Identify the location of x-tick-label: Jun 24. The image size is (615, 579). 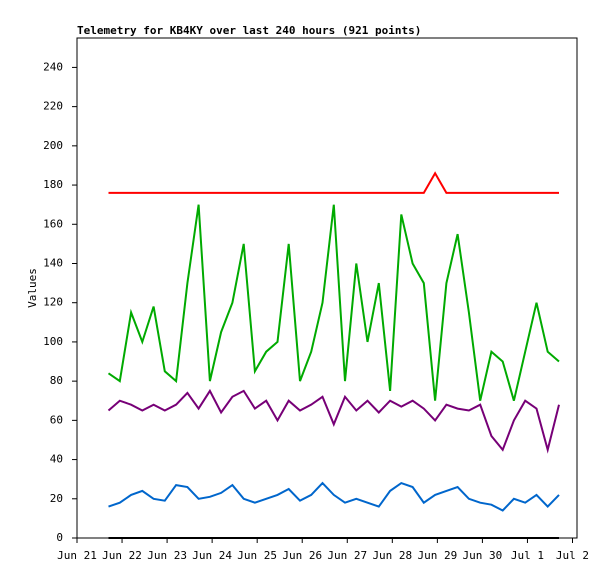
(212, 555).